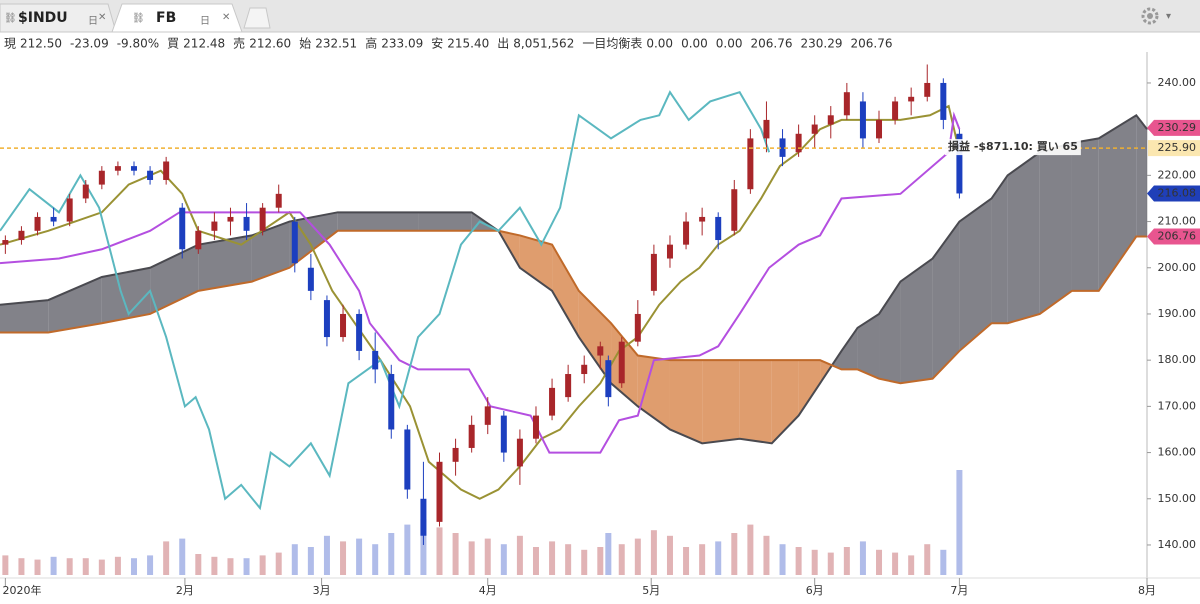  What do you see at coordinates (1177, 147) in the screenshot?
I see `position-badge-label: 225.90` at bounding box center [1177, 147].